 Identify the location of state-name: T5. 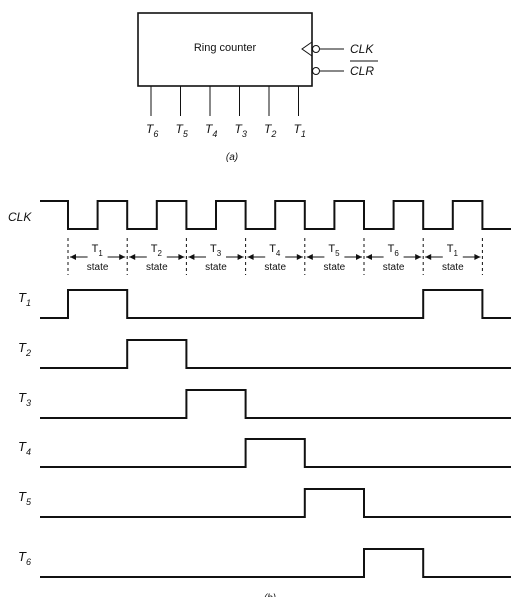
(334, 250).